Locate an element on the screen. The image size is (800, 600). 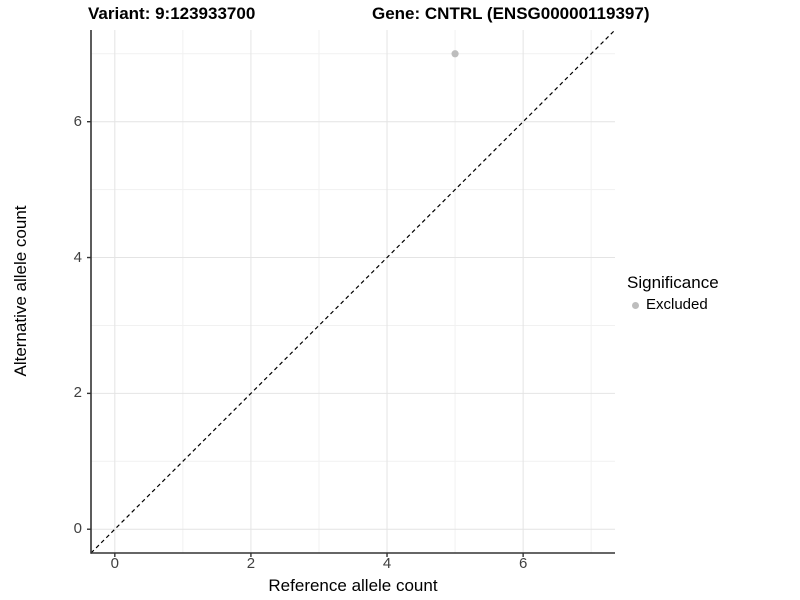
y-tick-label: 0 is located at coordinates (77, 529).